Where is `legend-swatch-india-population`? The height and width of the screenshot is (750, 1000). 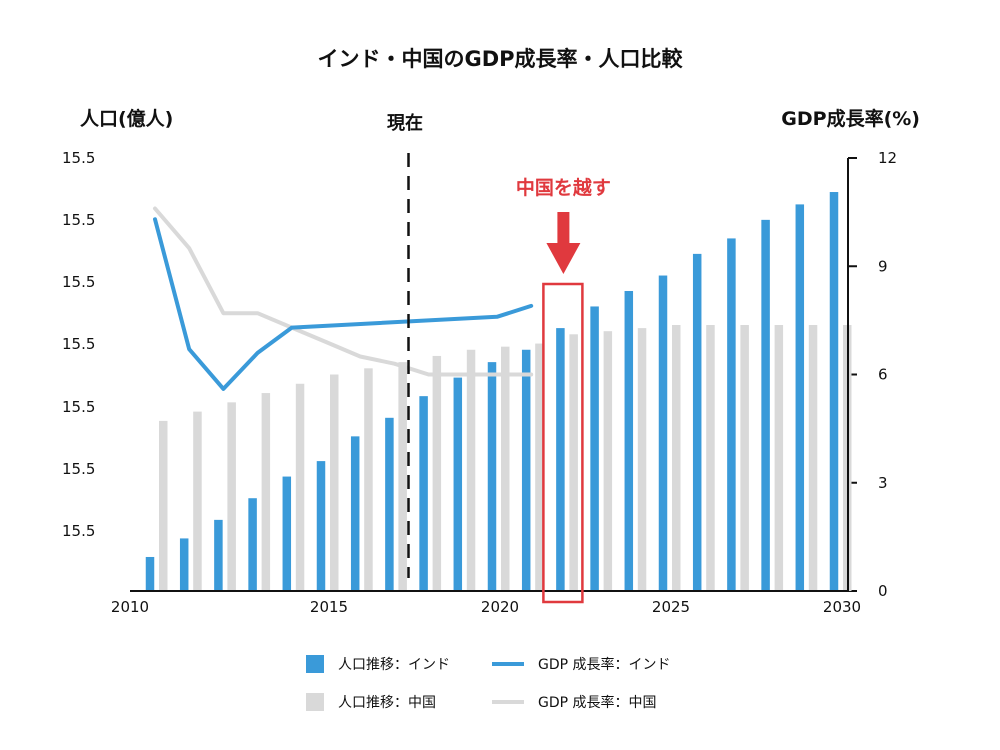 legend-swatch-india-population is located at coordinates (315, 664).